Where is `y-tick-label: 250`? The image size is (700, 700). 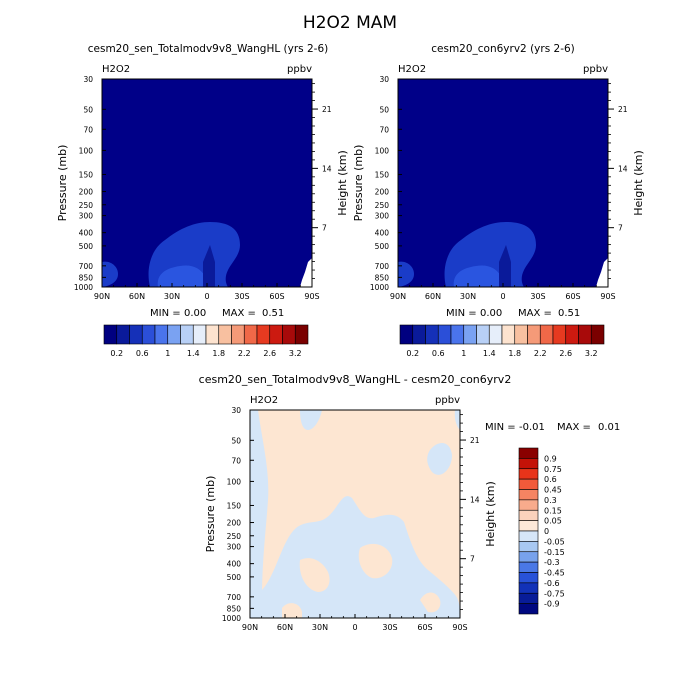
y-tick-label: 250 is located at coordinates (86, 205).